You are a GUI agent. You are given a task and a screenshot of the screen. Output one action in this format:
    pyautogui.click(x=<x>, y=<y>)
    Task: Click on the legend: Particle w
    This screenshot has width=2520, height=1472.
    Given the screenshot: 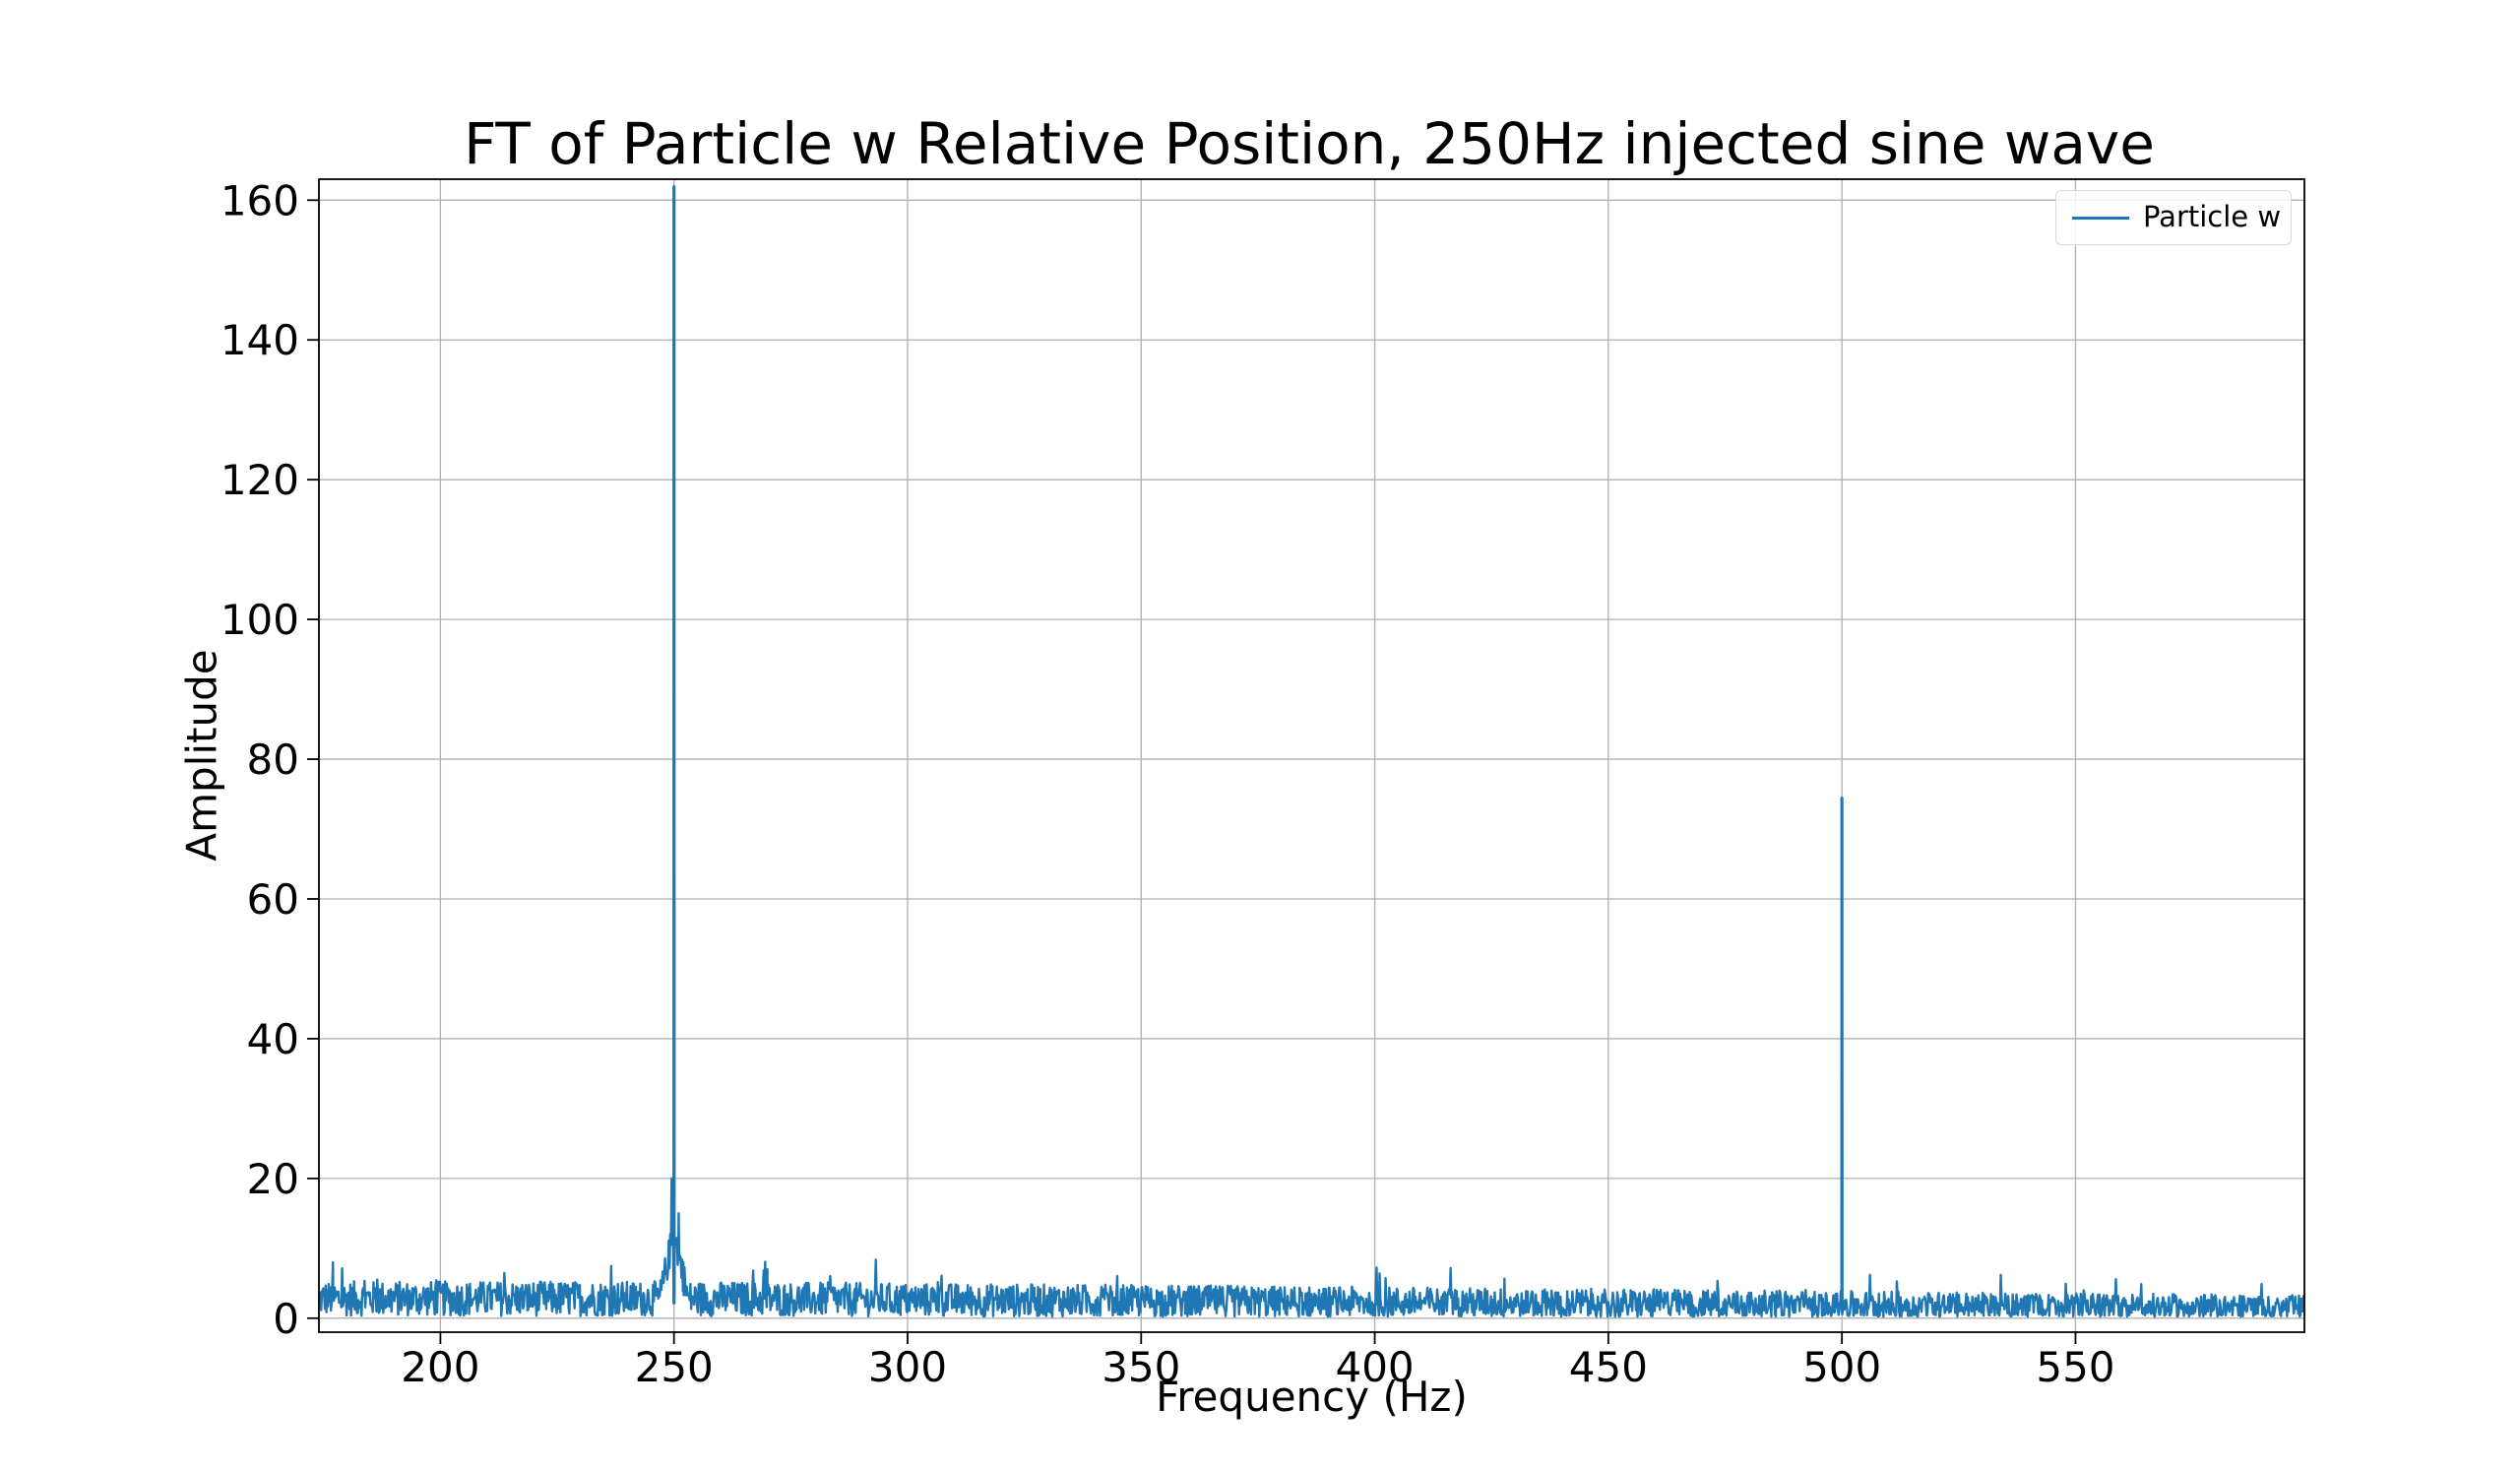 What is the action you would take?
    pyautogui.click(x=2173, y=217)
    